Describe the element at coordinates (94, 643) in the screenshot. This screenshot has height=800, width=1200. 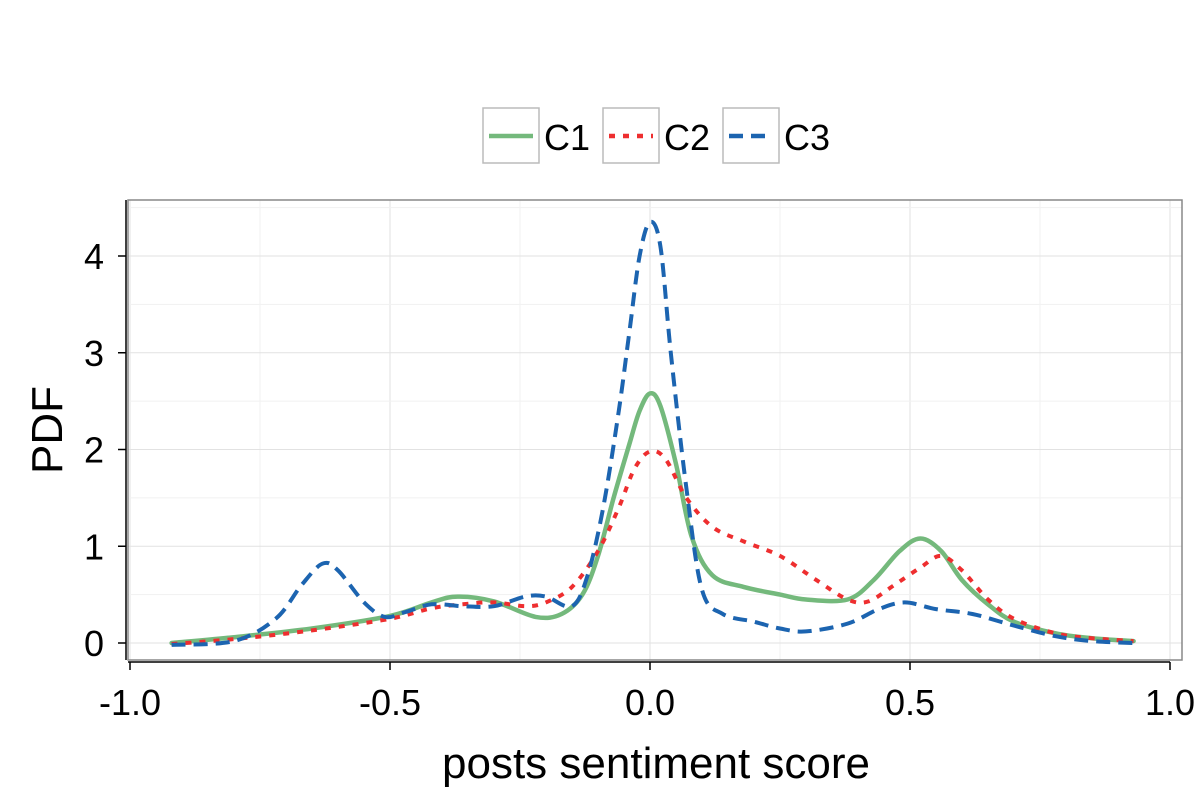
I see `y-tick-label: 0` at that location.